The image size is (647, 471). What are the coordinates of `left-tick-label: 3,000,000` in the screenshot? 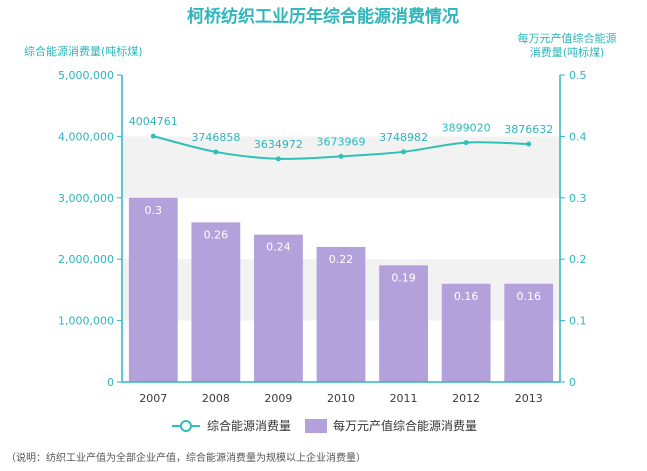 It's located at (86, 198).